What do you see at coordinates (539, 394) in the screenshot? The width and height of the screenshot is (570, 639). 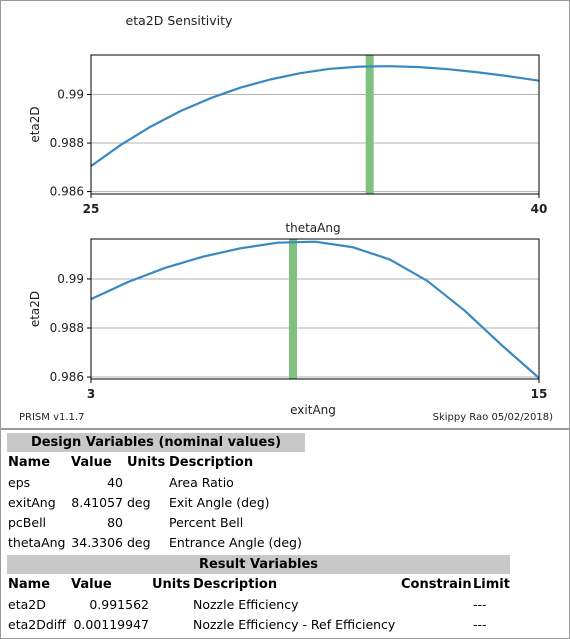 I see `x-tick-label: 15` at bounding box center [539, 394].